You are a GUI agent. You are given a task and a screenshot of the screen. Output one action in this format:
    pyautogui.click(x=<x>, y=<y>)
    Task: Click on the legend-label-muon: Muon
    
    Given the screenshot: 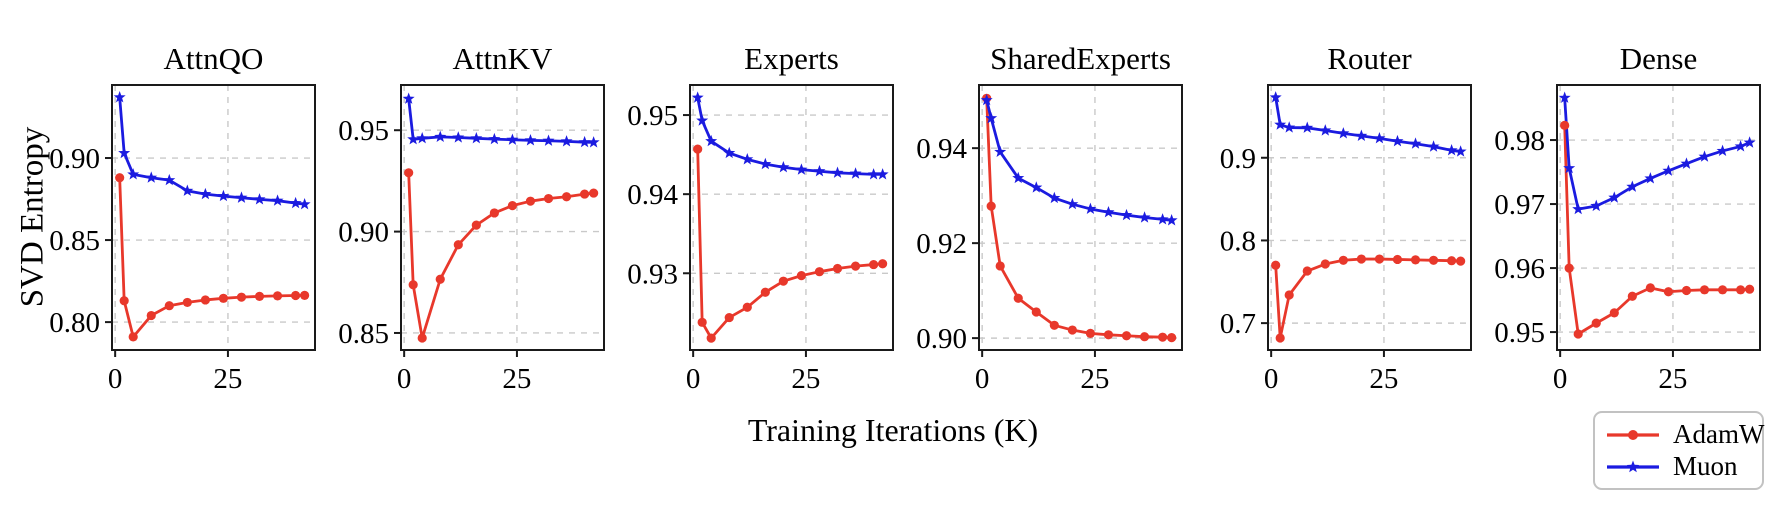 What is the action you would take?
    pyautogui.click(x=1705, y=466)
    